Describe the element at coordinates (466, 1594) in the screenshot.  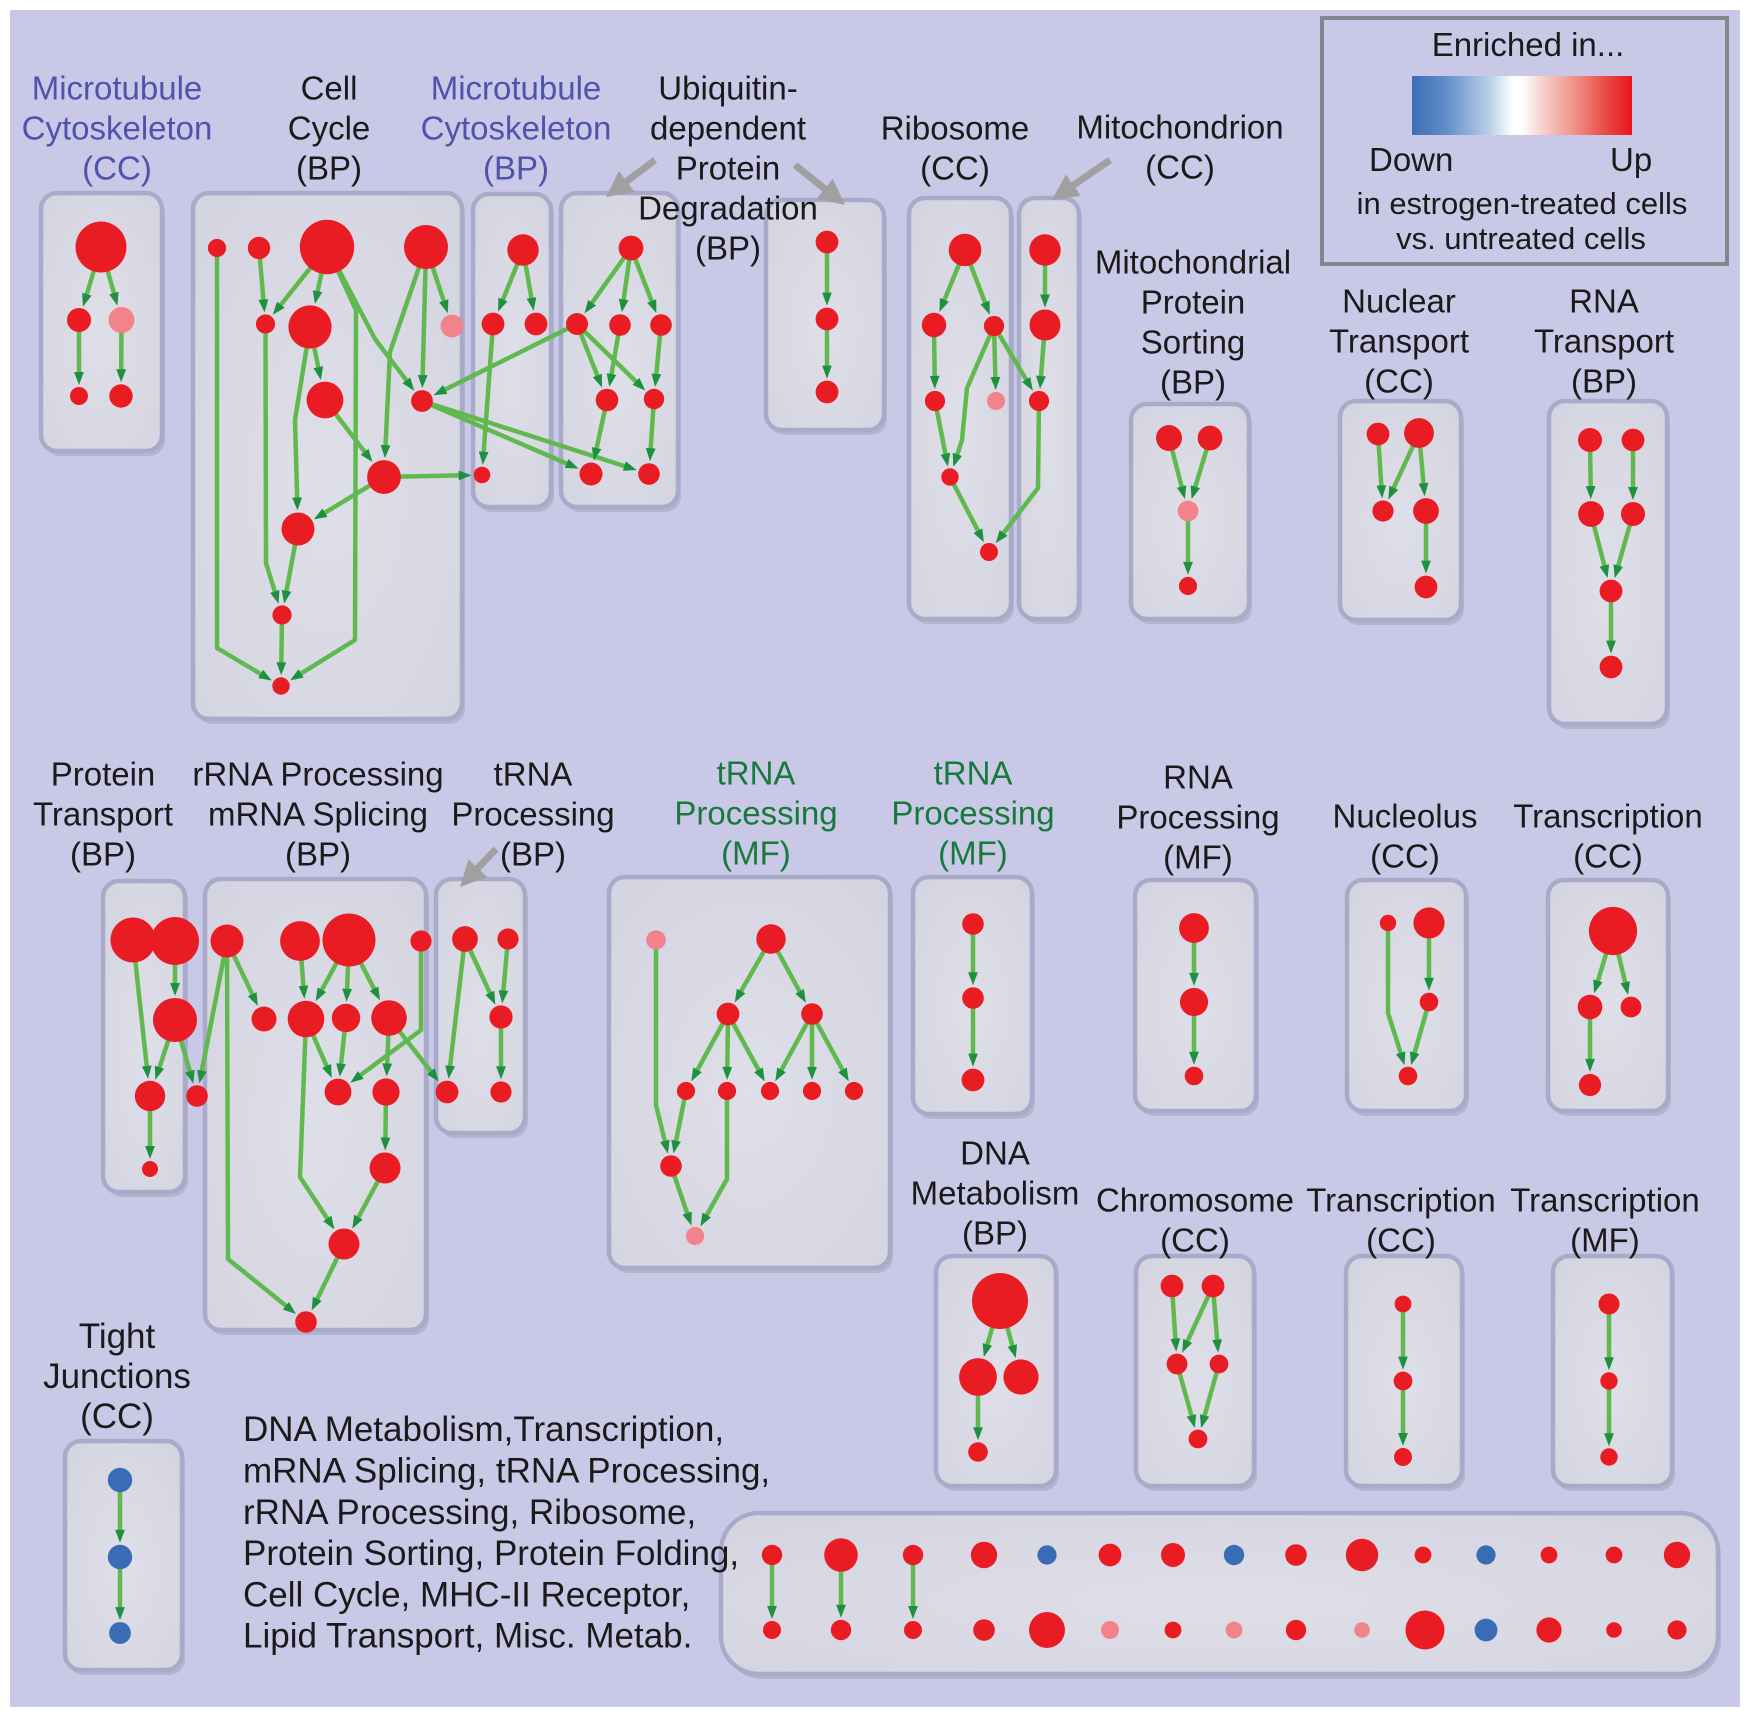
I see `svg-text: Cell Cycle, MHC-II Receptor,` at that location.